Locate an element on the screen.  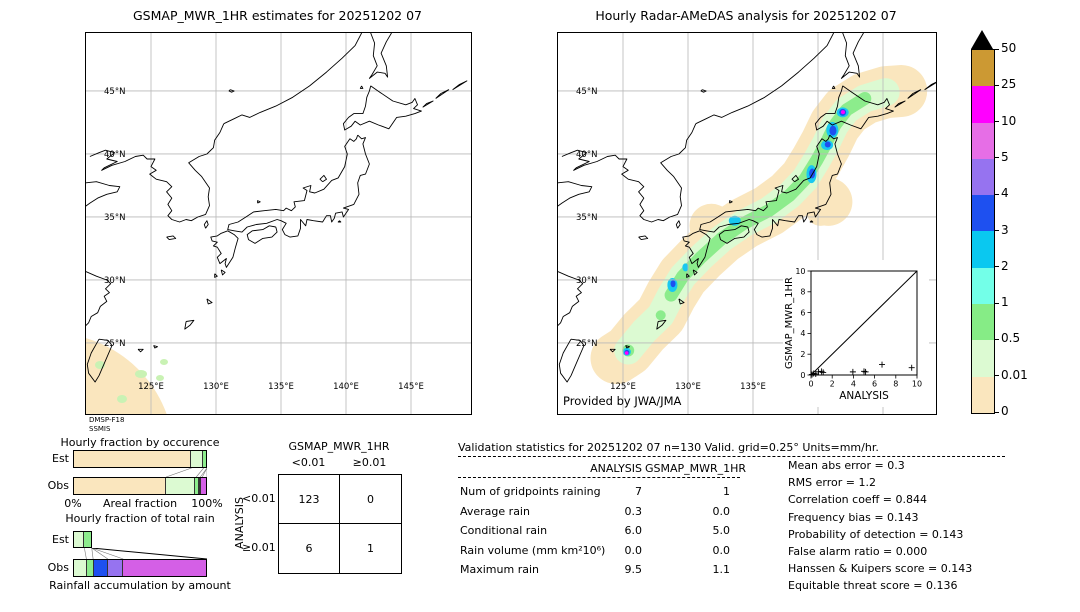
inset-x-tick-label: 4 is located at coordinates (853, 384).